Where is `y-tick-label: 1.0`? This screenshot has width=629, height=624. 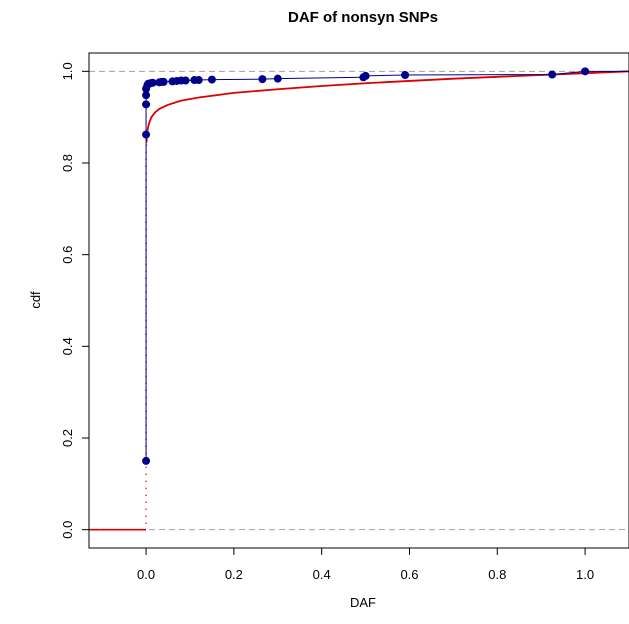
y-tick-label: 1.0 is located at coordinates (67, 71).